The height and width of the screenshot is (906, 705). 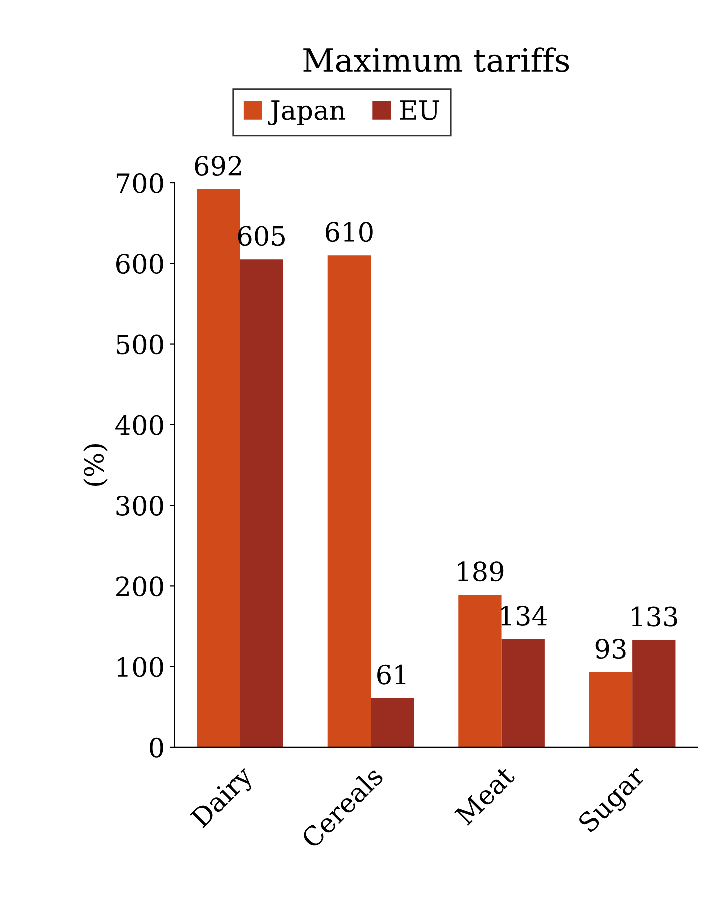 I want to click on y-tick-label: 0, so click(x=157, y=748).